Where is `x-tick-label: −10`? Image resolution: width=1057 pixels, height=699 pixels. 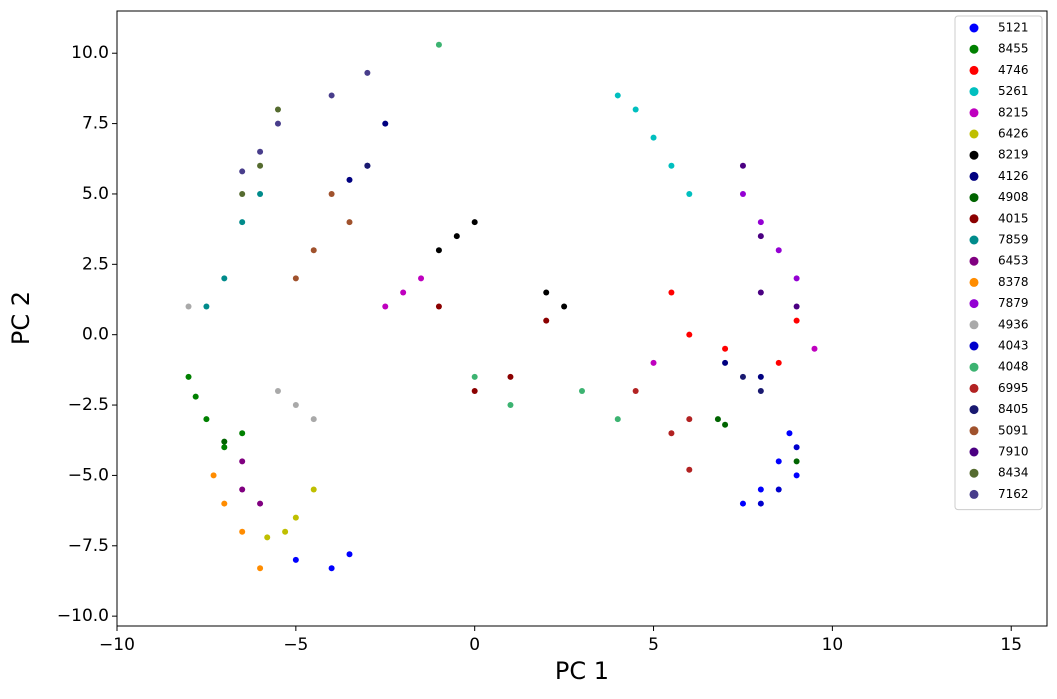
x-tick-label: −10 is located at coordinates (117, 645).